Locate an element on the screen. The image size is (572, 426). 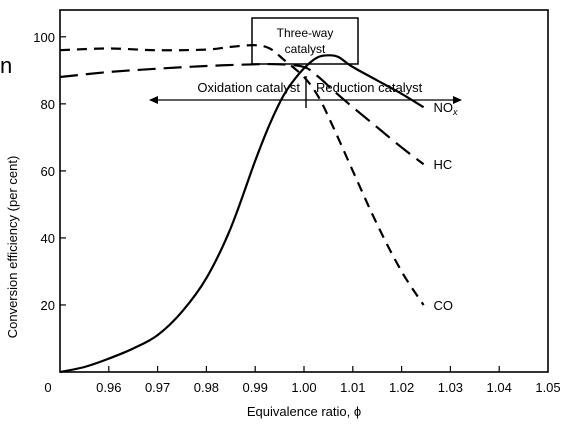
series-label-co: CO is located at coordinates (444, 305).